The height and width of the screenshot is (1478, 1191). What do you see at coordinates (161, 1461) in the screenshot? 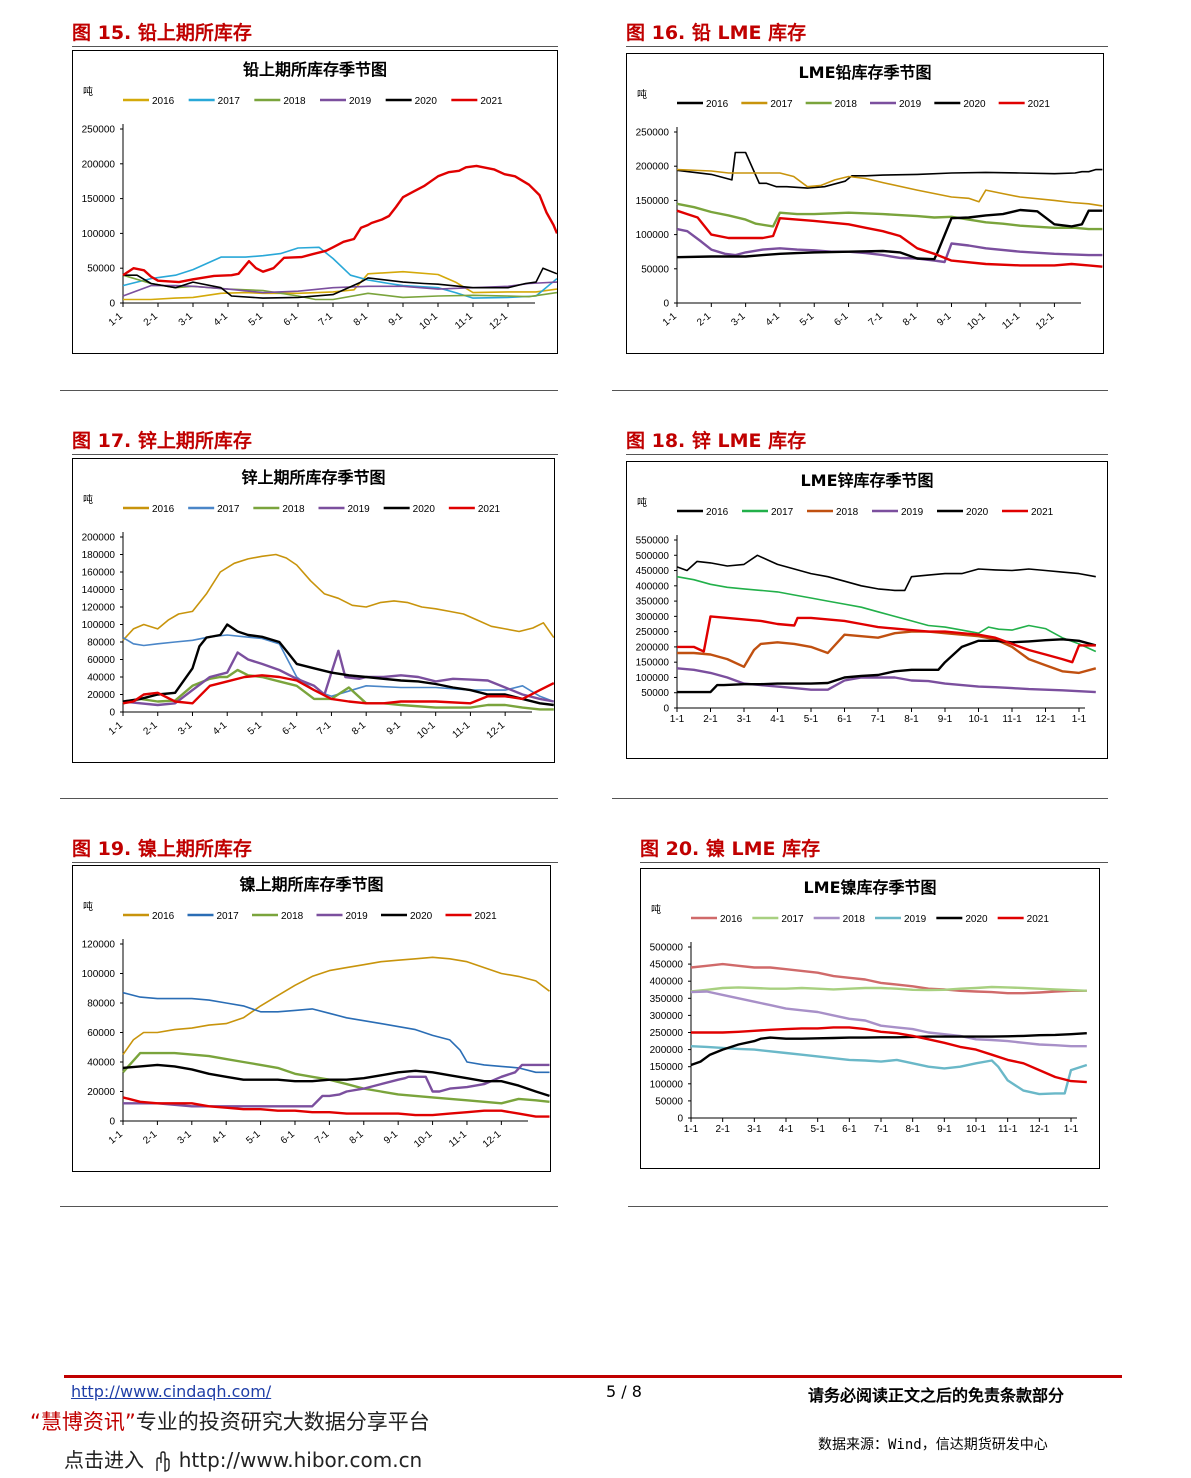
I see `hand-pointer-icon` at bounding box center [161, 1461].